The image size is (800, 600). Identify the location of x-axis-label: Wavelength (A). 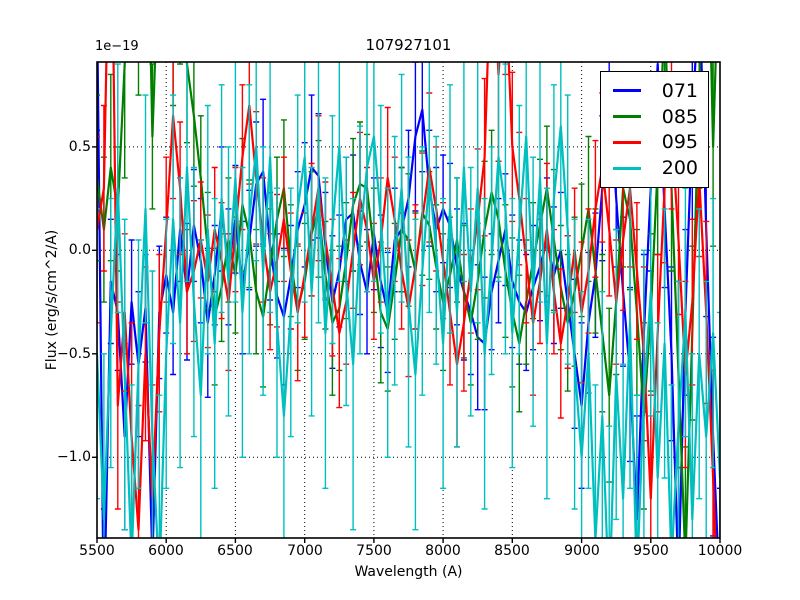
(408, 572).